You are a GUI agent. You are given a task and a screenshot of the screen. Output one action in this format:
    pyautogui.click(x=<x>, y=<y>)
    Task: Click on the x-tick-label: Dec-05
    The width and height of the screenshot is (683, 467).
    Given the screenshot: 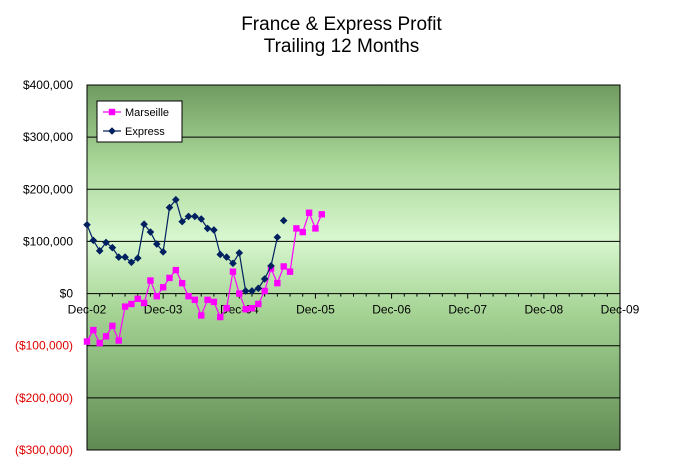 What is the action you would take?
    pyautogui.click(x=315, y=310)
    